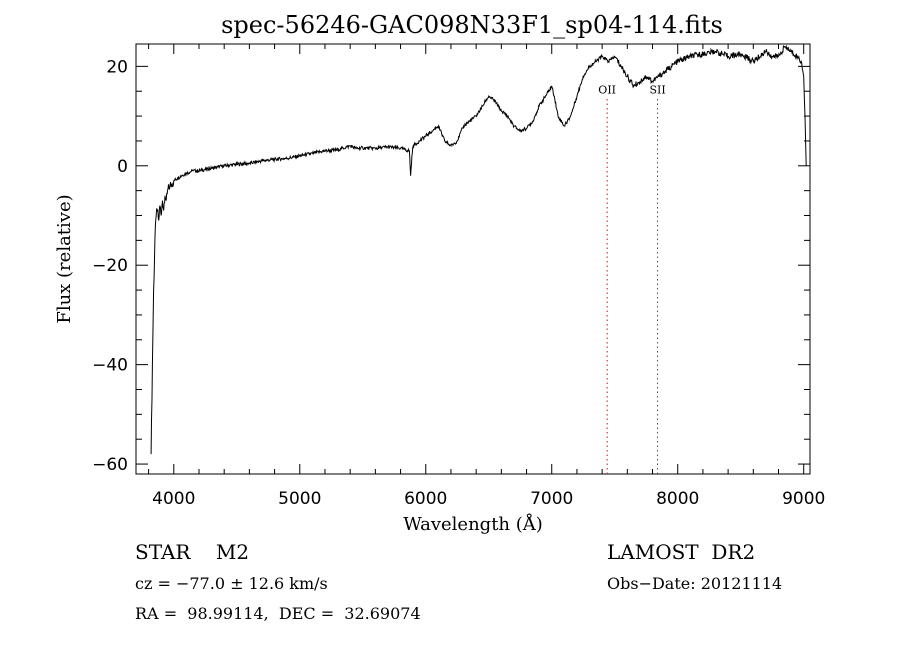 The height and width of the screenshot is (650, 900). Describe the element at coordinates (110, 266) in the screenshot. I see `y-tick-label: −20` at that location.